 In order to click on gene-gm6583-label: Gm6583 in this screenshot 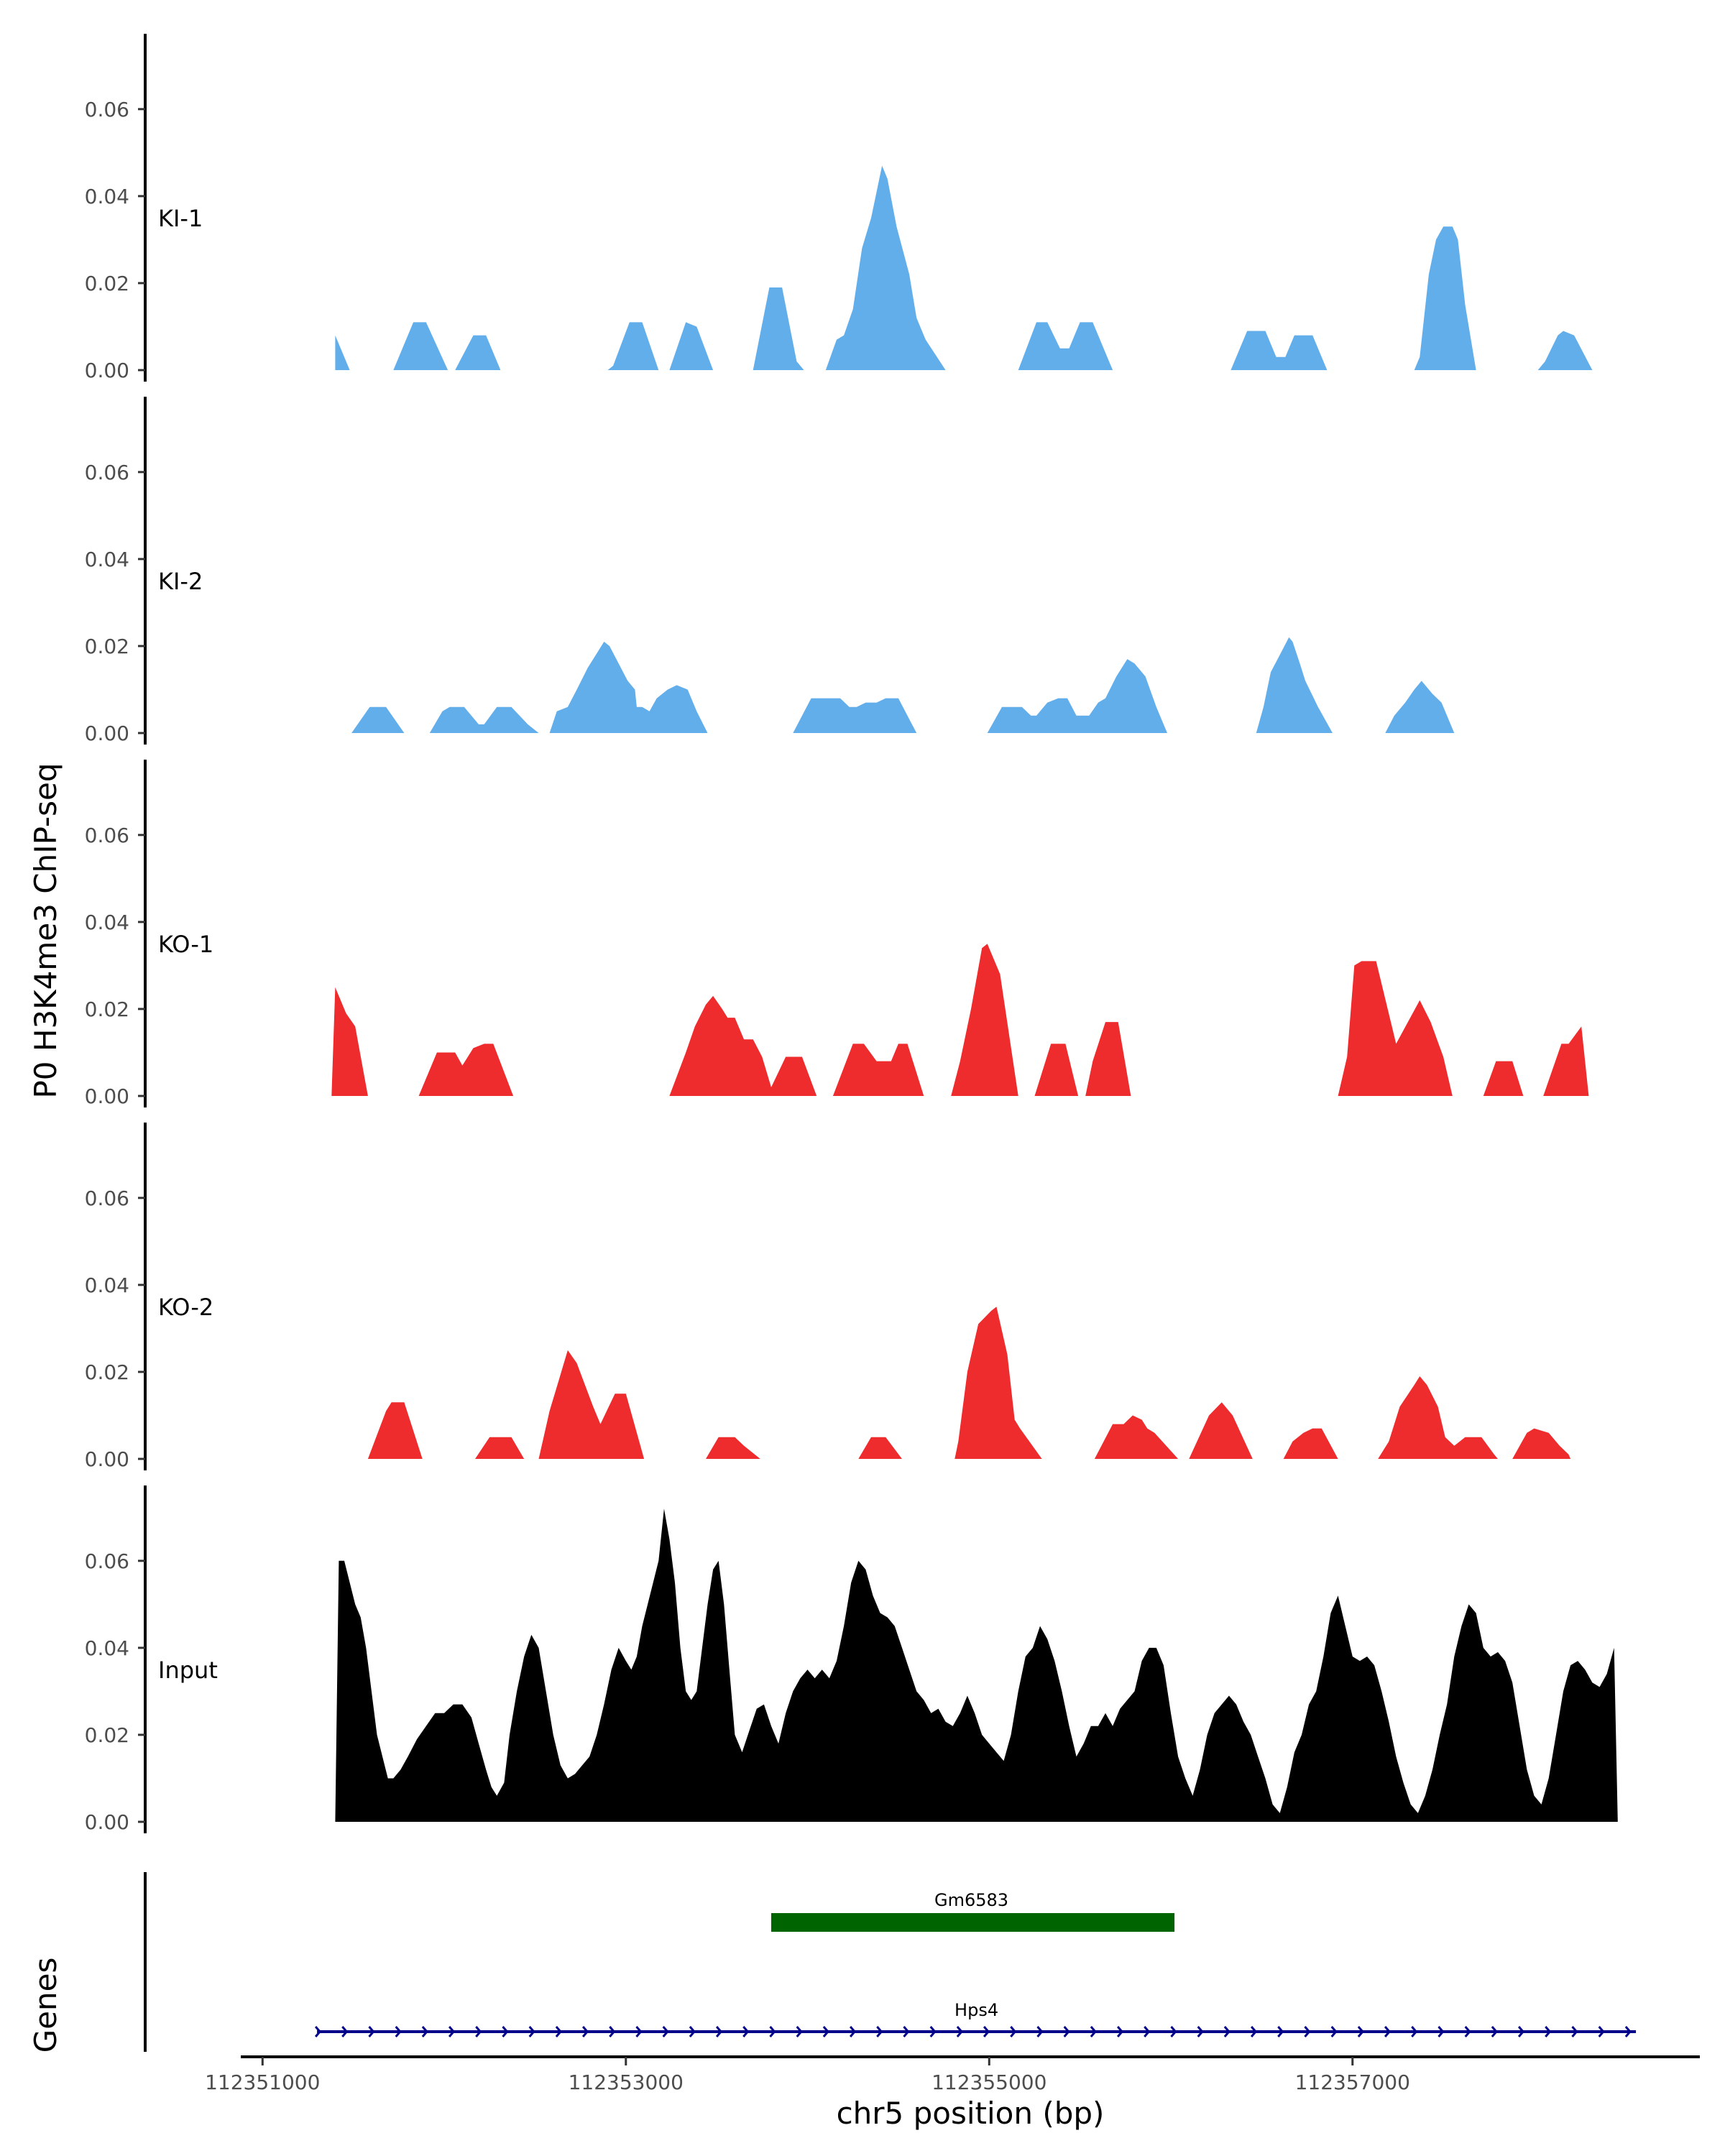, I will do `click(971, 1900)`.